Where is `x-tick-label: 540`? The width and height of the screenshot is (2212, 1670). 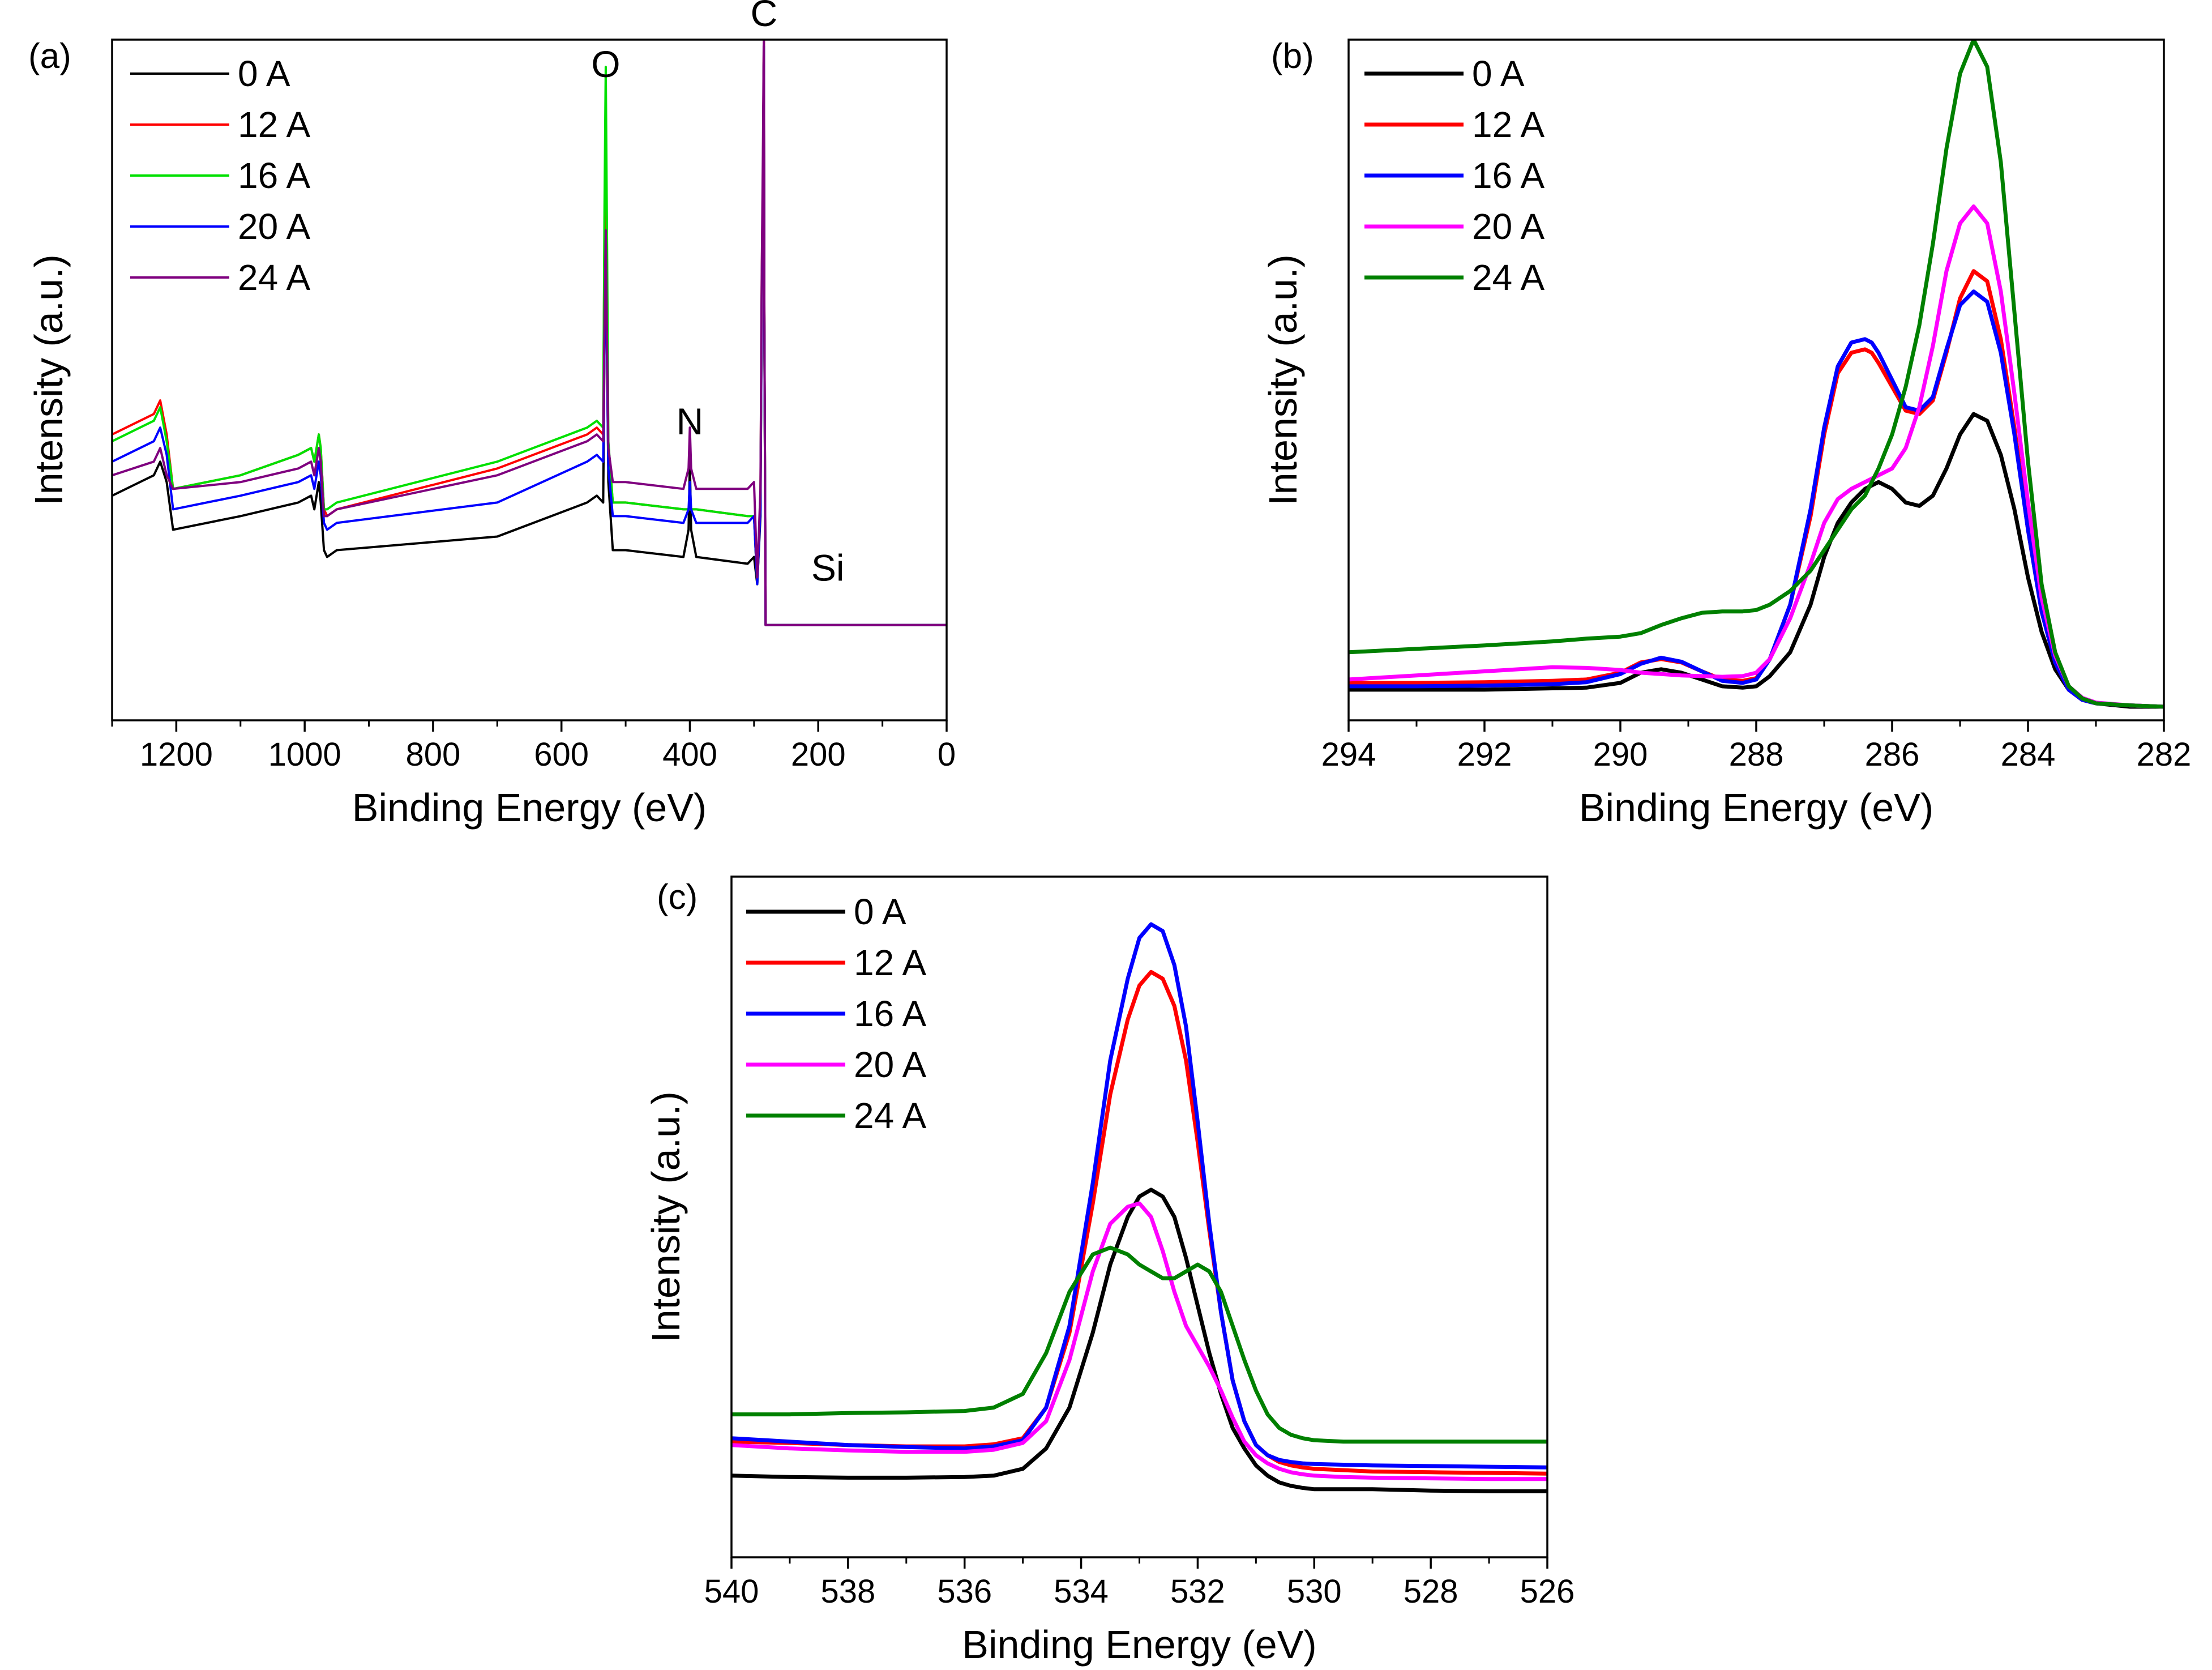 x-tick-label: 540 is located at coordinates (731, 1591).